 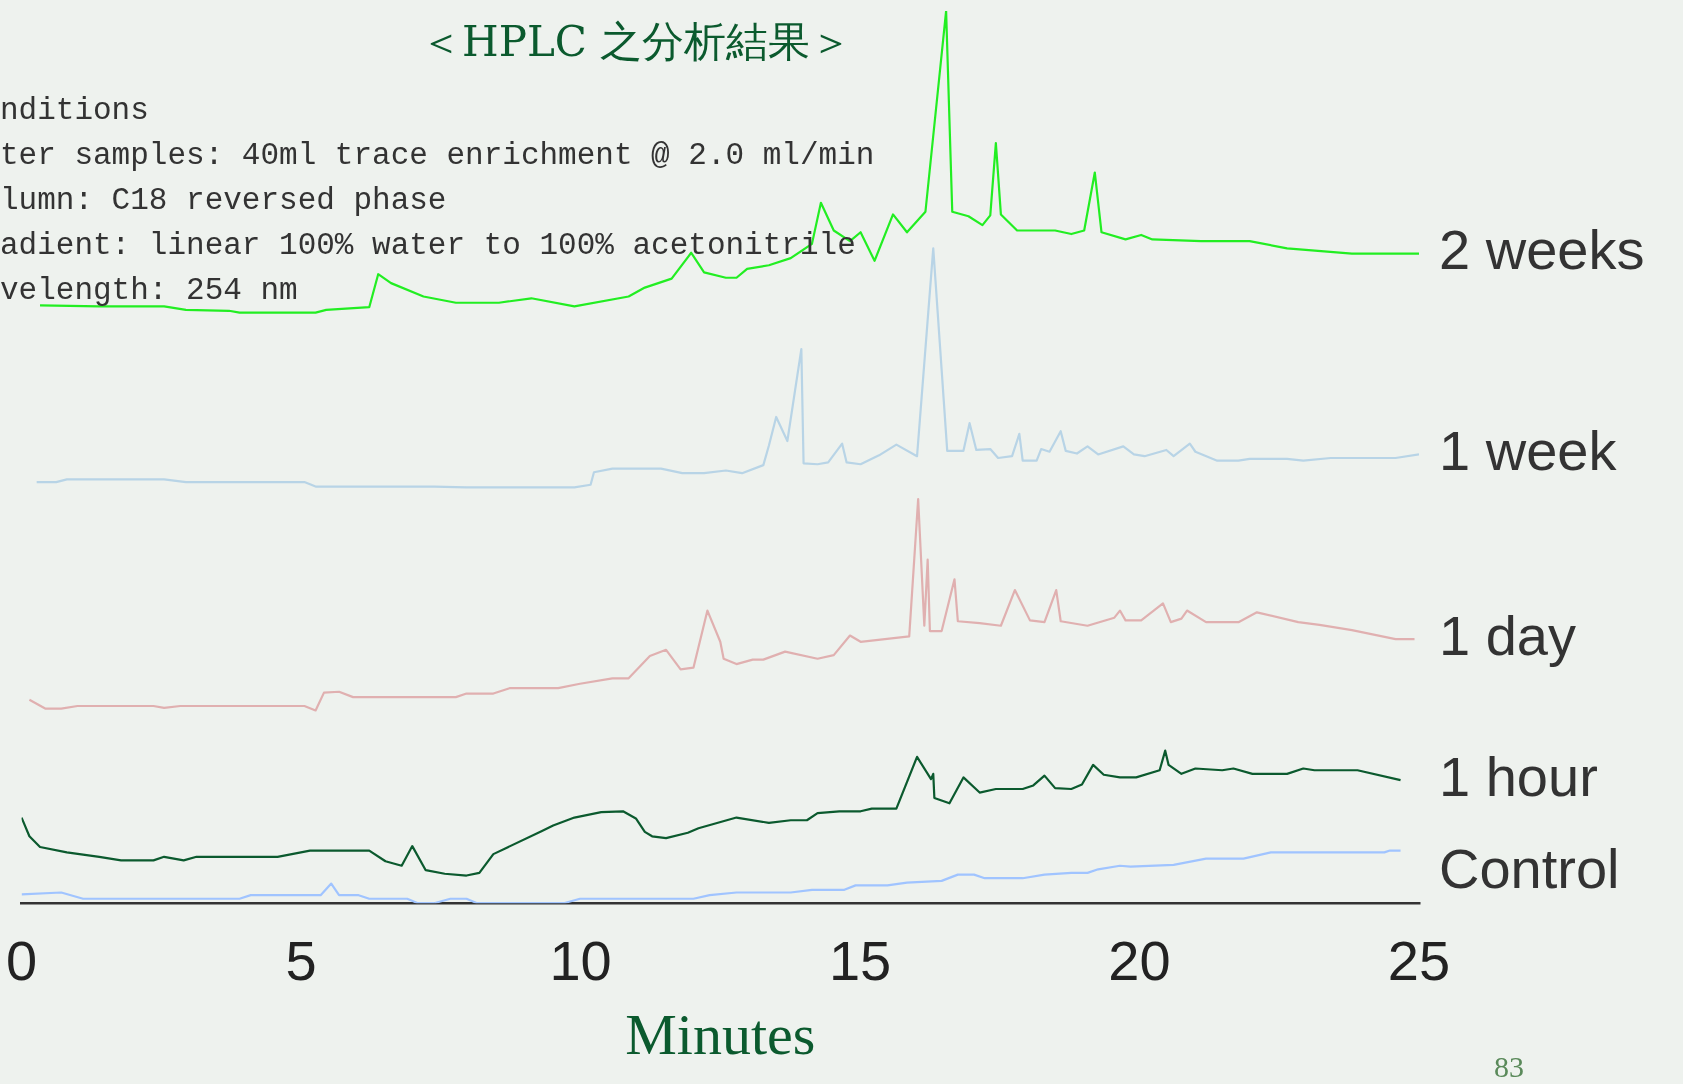 What do you see at coordinates (1509, 1067) in the screenshot?
I see `text: 83` at bounding box center [1509, 1067].